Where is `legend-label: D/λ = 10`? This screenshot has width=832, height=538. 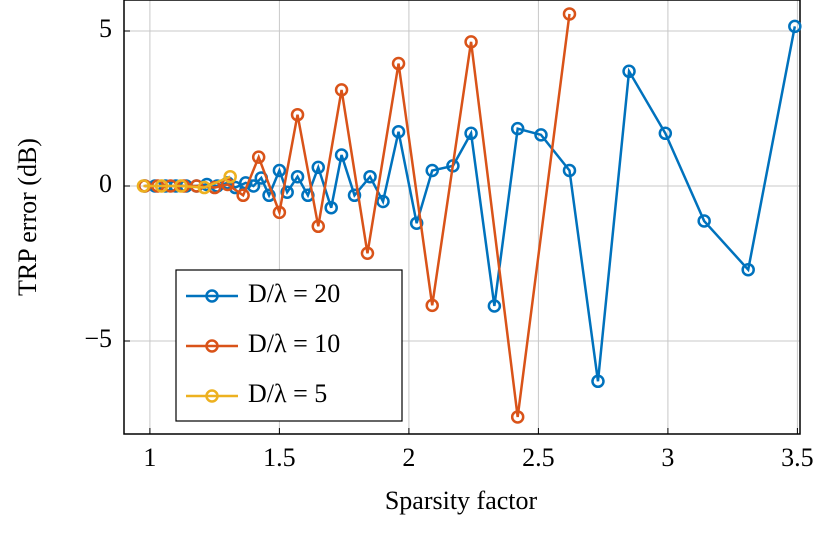 legend-label: D/λ = 10 is located at coordinates (294, 343).